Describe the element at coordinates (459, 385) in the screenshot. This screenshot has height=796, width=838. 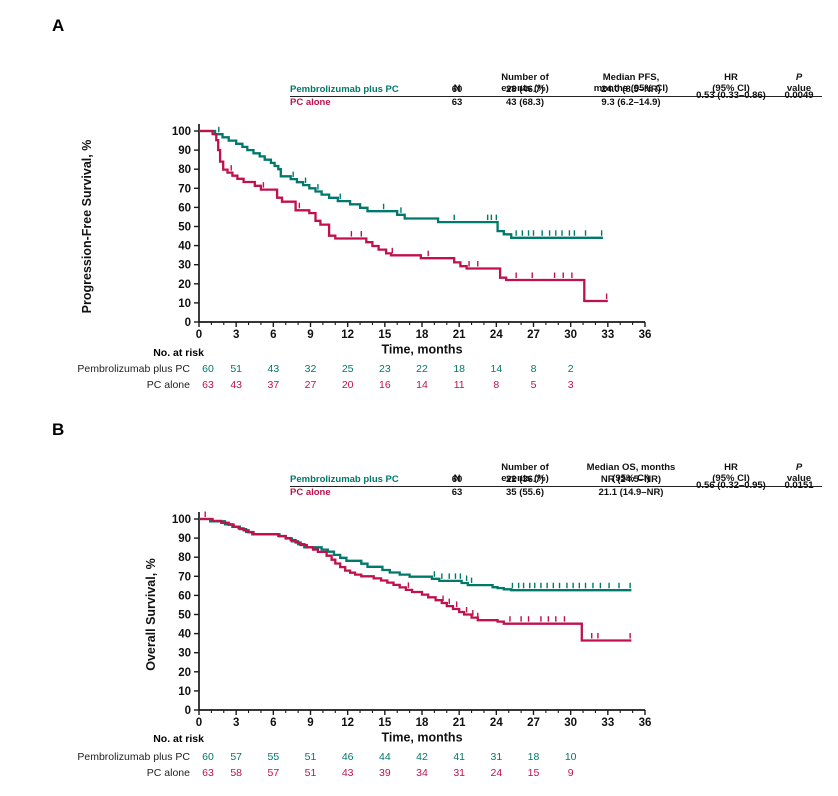
I see `risk-count: 11` at that location.